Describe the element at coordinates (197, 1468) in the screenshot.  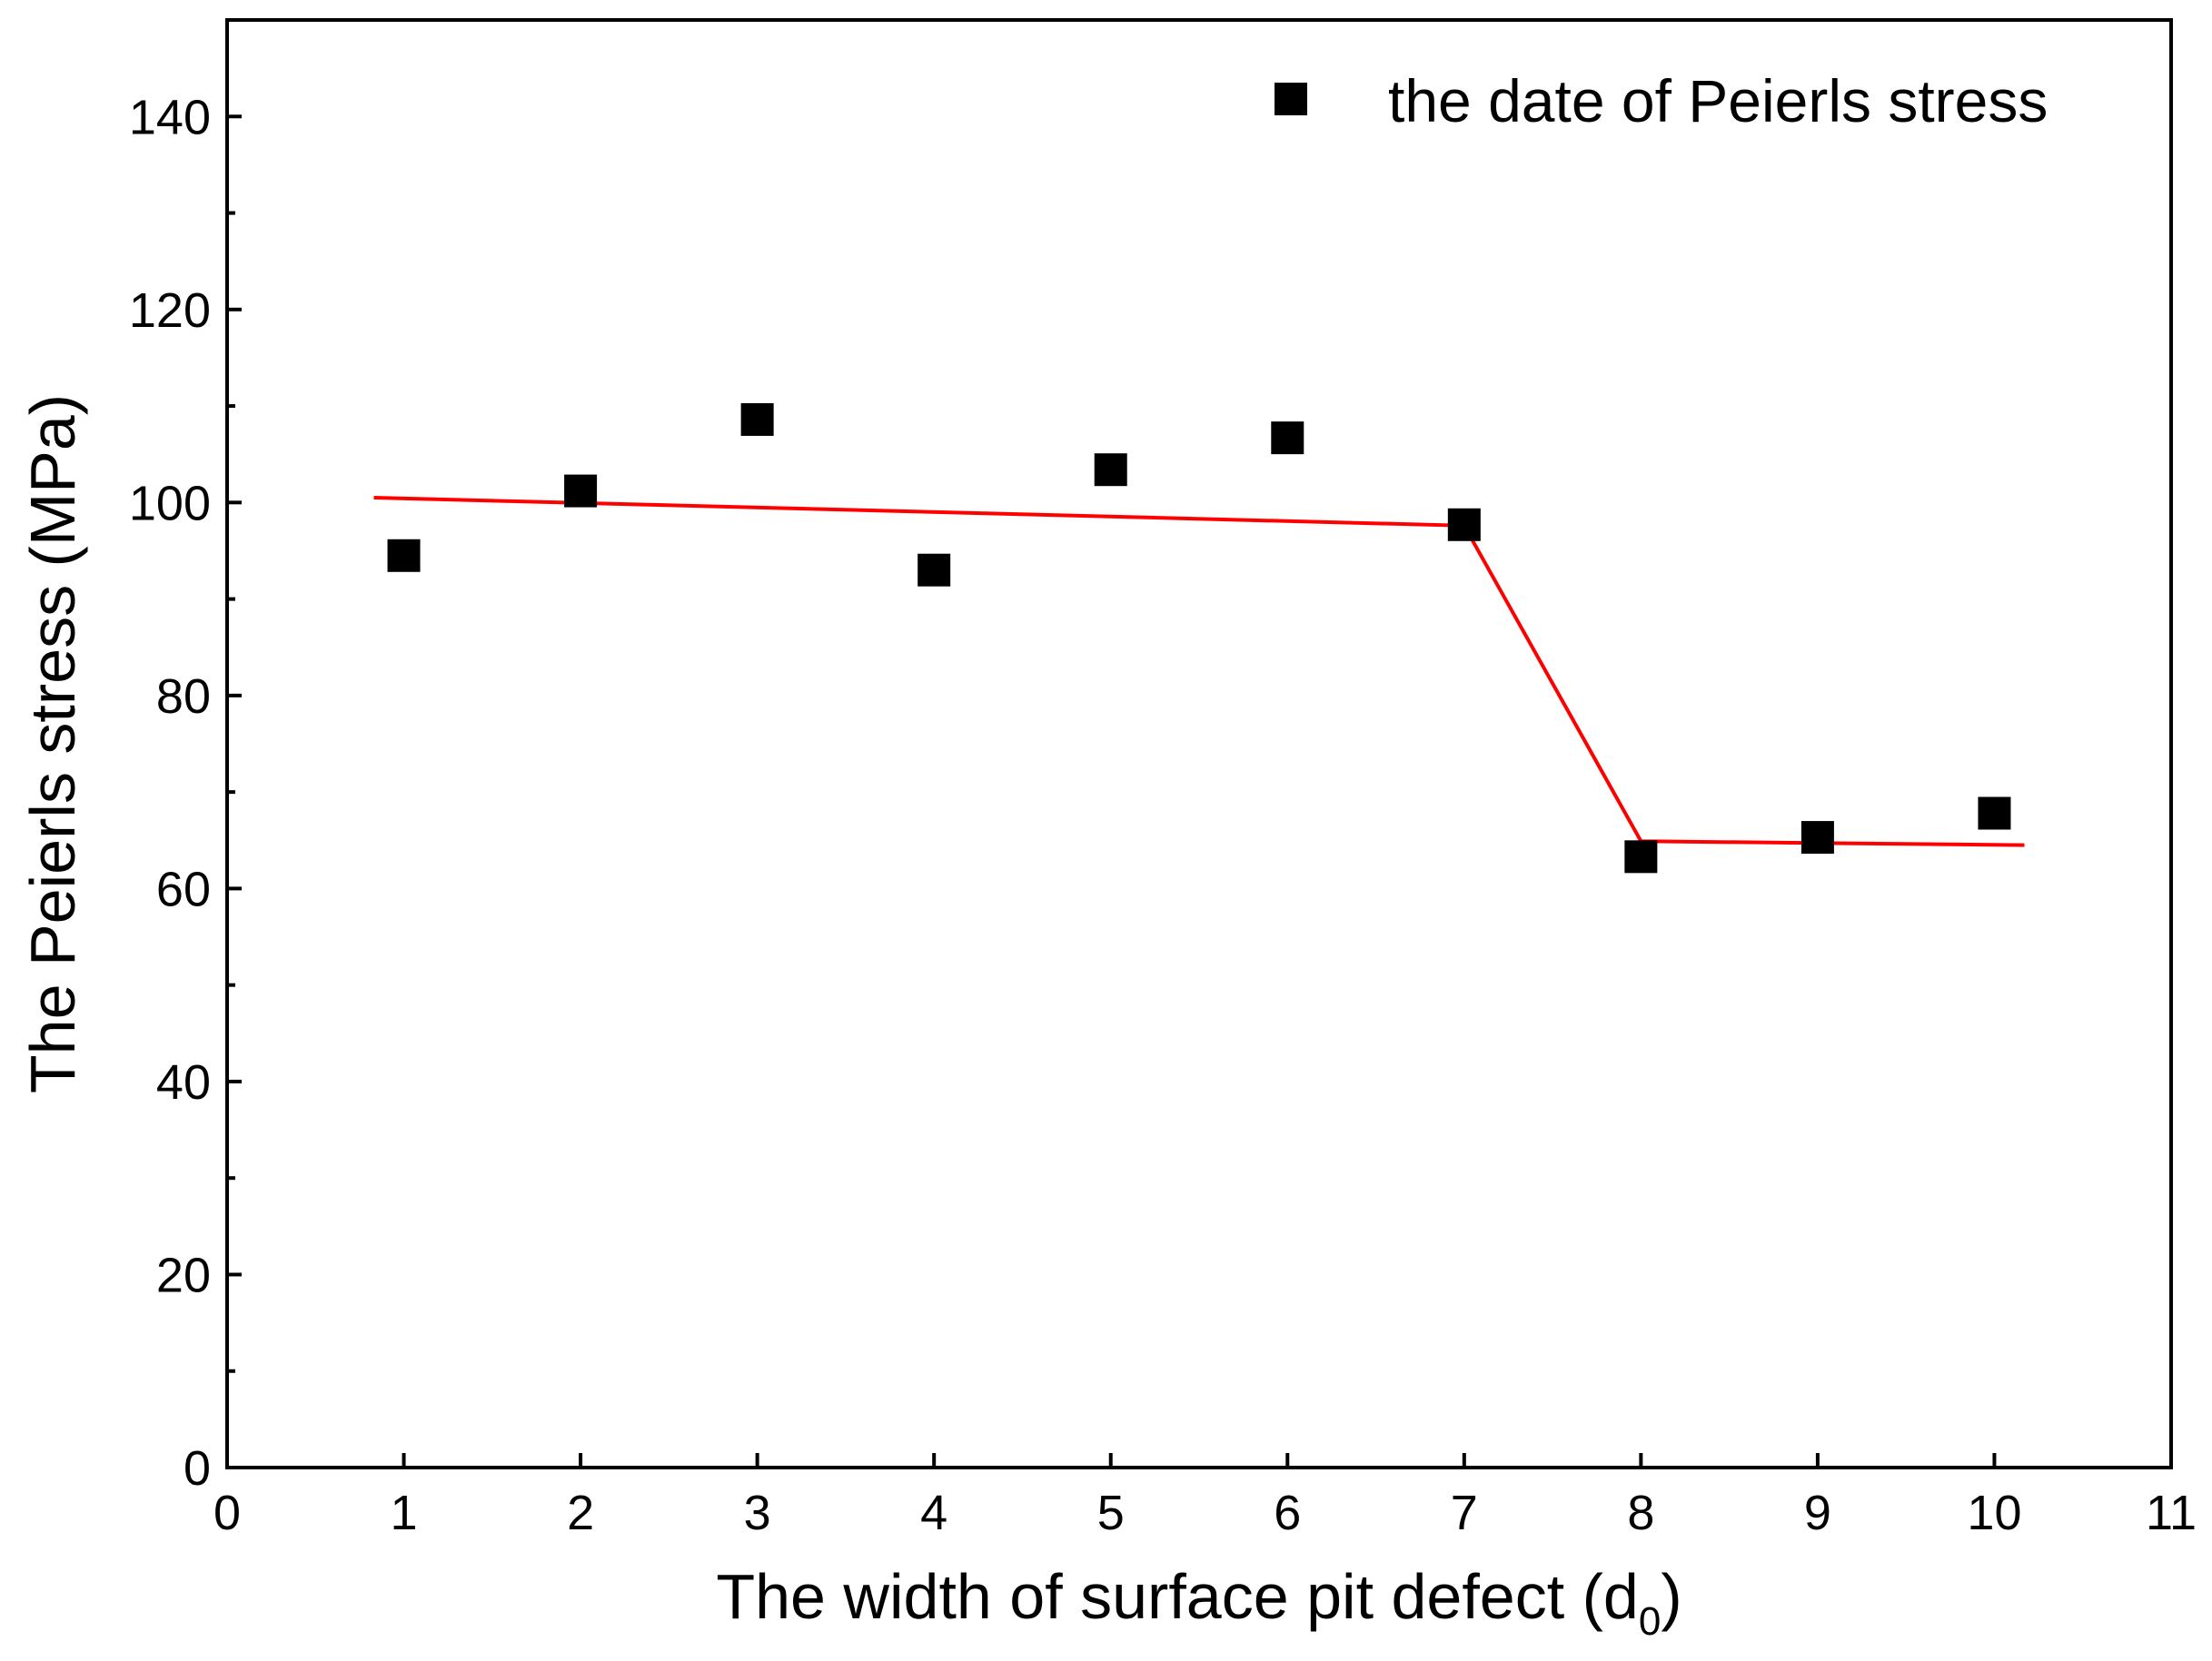
I see `y-tick-label: 0` at that location.